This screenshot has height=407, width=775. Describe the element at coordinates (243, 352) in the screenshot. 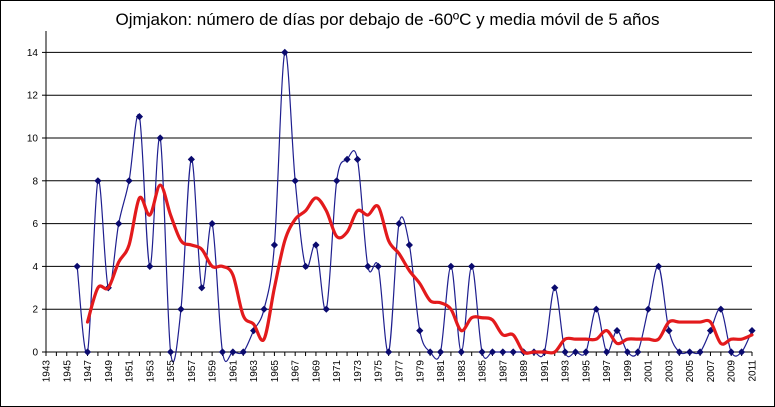

I see `data-point-1962` at that location.